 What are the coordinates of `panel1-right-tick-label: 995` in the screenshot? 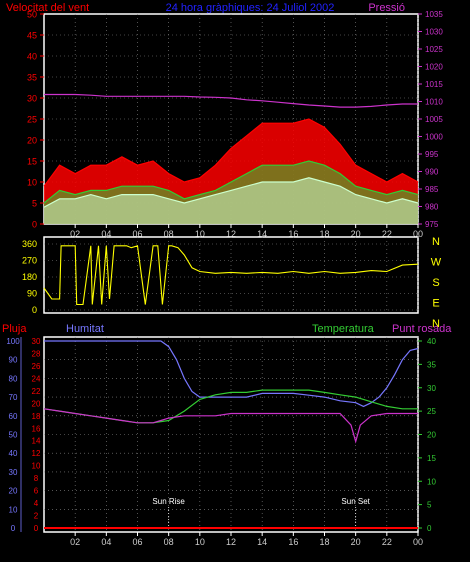 It's located at (432, 154).